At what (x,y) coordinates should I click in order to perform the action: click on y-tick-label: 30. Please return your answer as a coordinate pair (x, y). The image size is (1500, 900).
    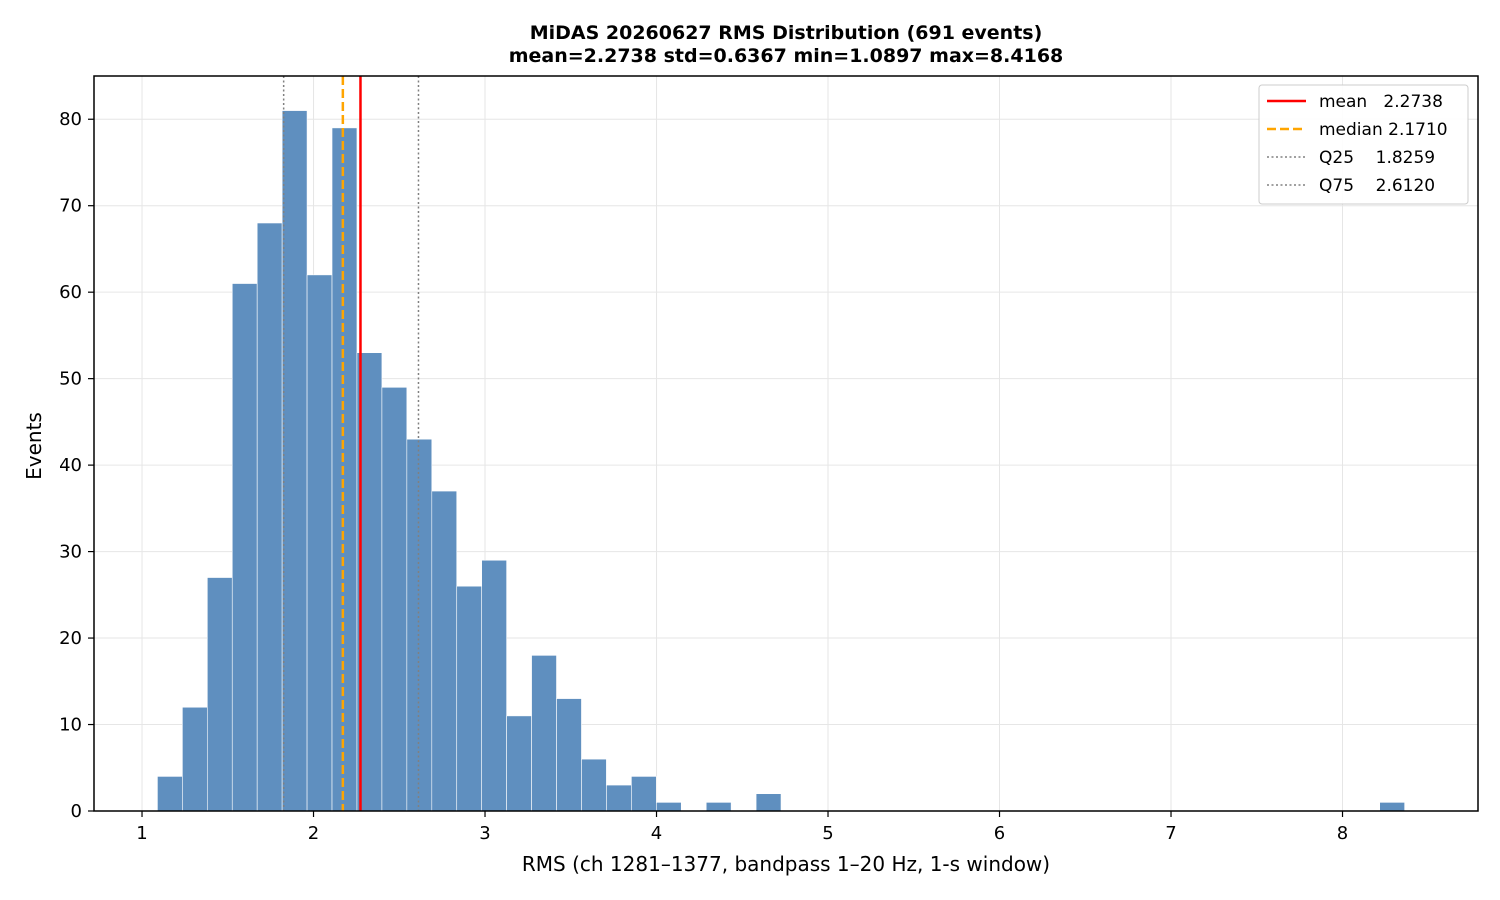
    Looking at the image, I should click on (70, 552).